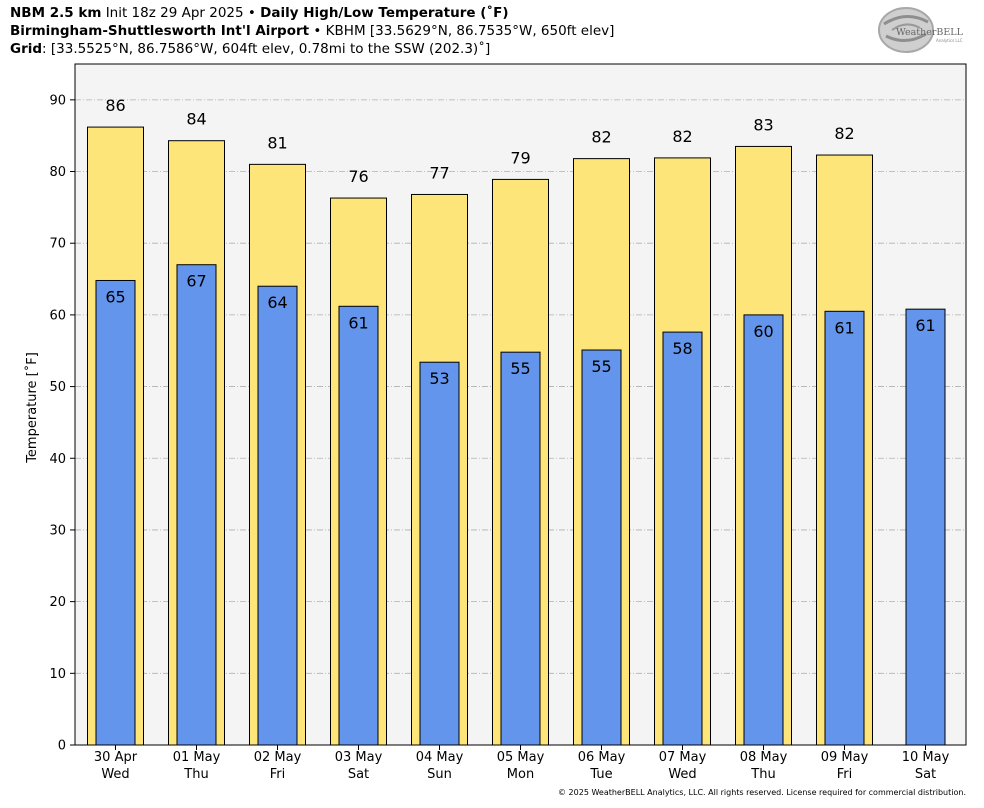 The width and height of the screenshot is (984, 808). What do you see at coordinates (62, 746) in the screenshot?
I see `y-tick-label: 0` at bounding box center [62, 746].